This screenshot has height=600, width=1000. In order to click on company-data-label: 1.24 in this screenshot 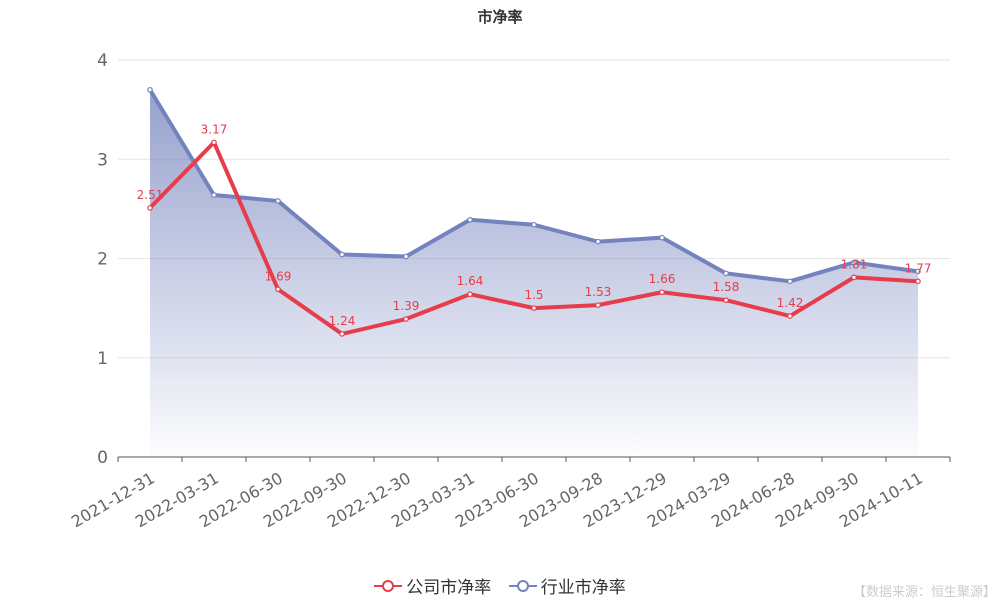, I will do `click(342, 321)`.